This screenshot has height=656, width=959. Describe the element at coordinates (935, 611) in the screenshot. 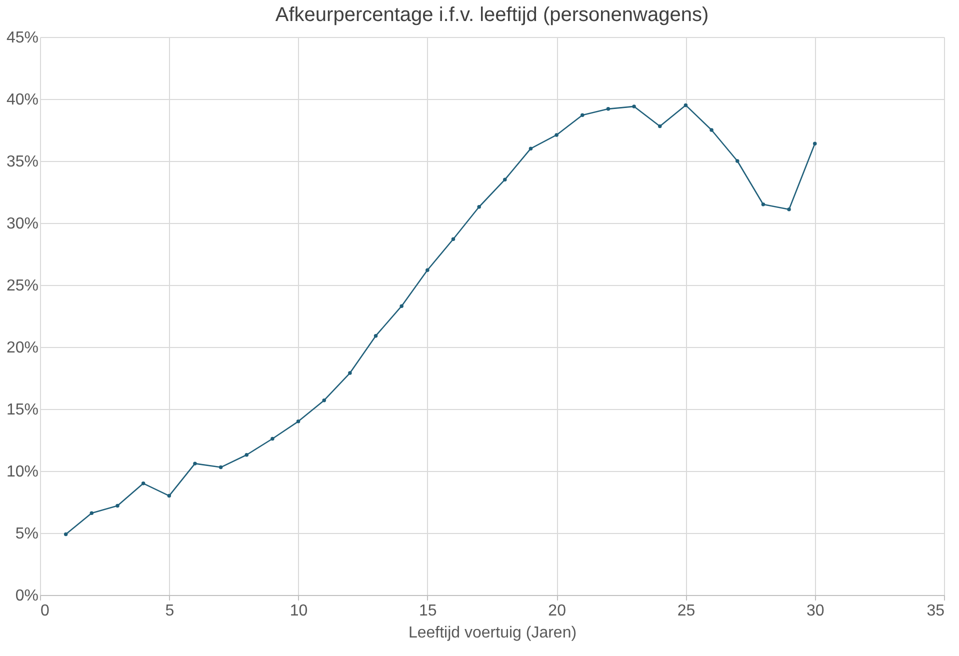

I see `x-tick-label: 35` at that location.